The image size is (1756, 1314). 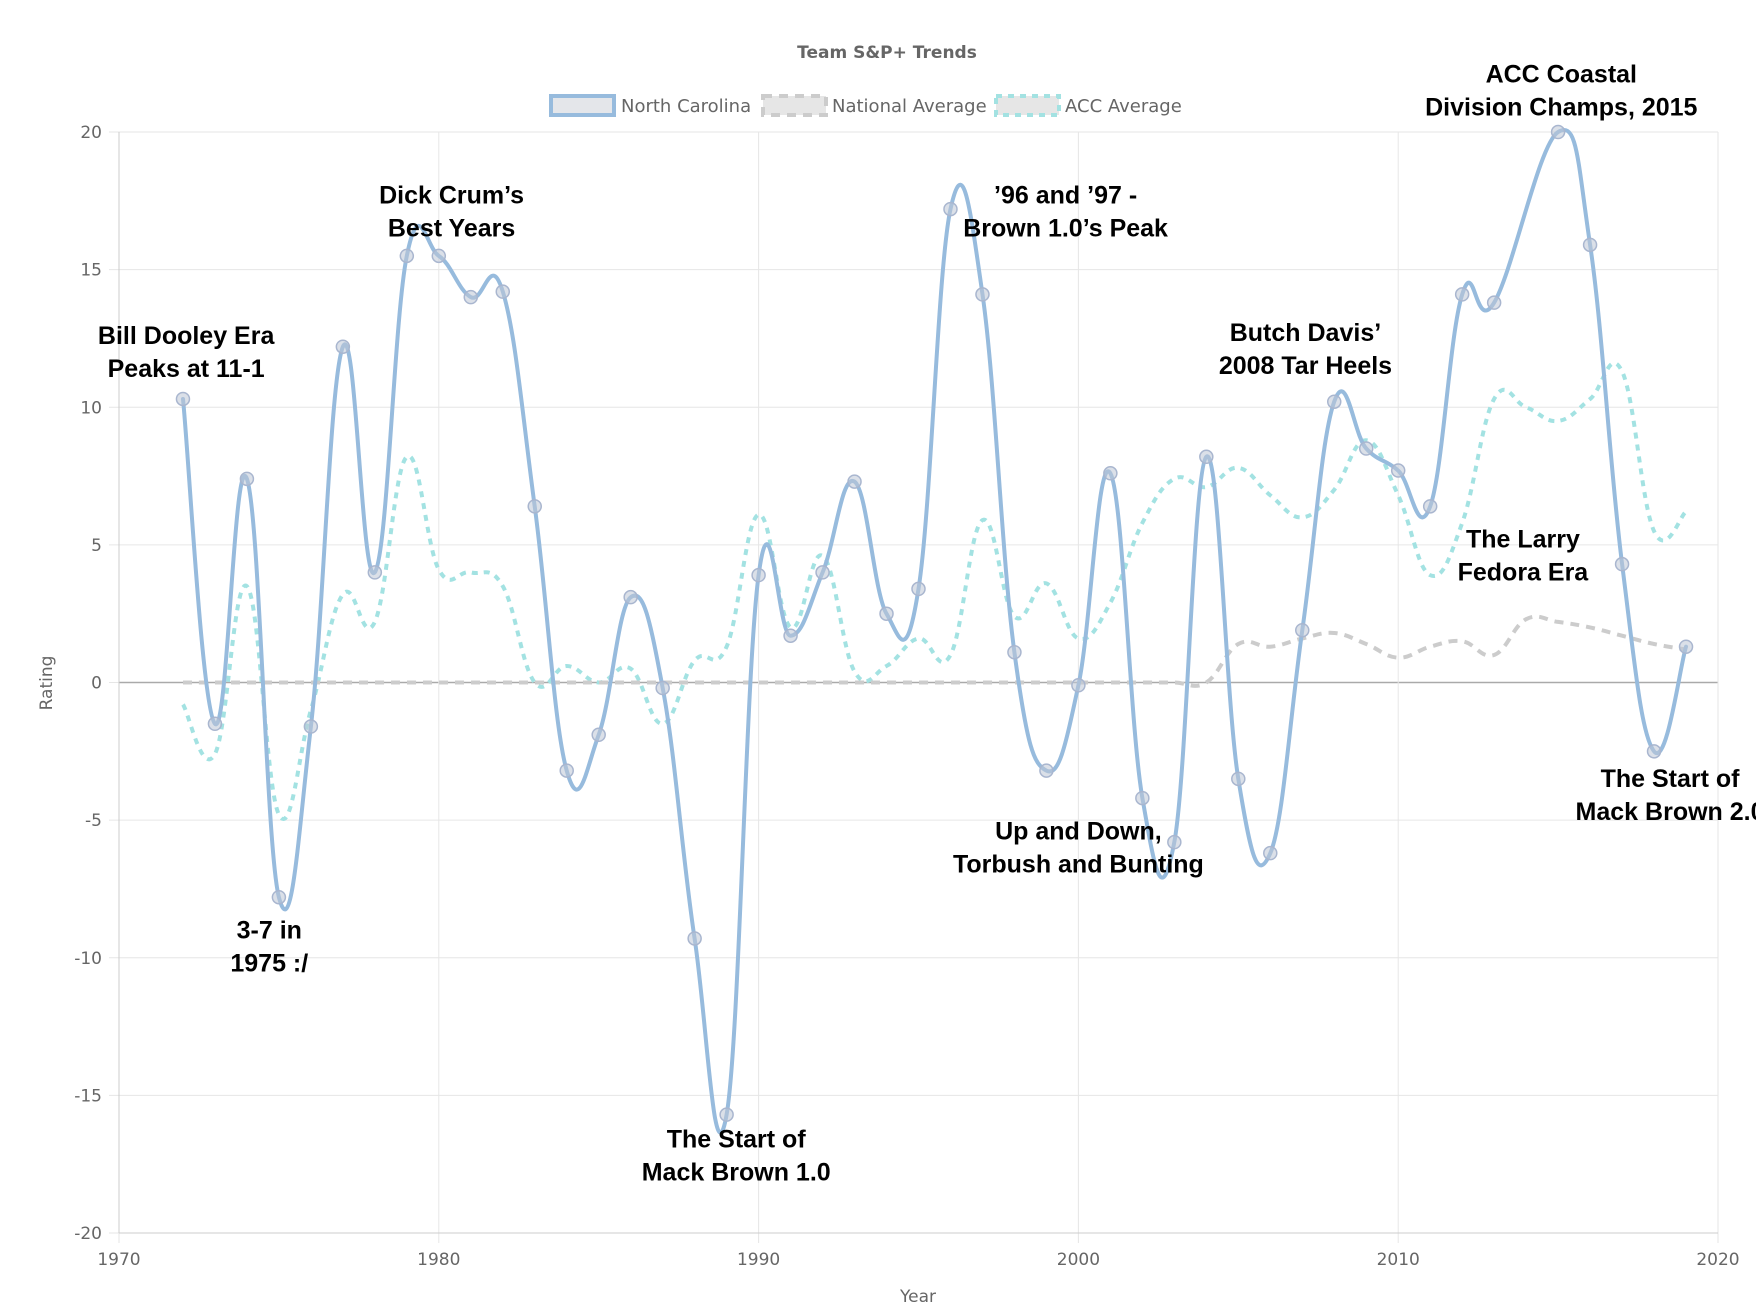 What do you see at coordinates (187, 336) in the screenshot?
I see `annotation-line: Bill Dooley Era` at bounding box center [187, 336].